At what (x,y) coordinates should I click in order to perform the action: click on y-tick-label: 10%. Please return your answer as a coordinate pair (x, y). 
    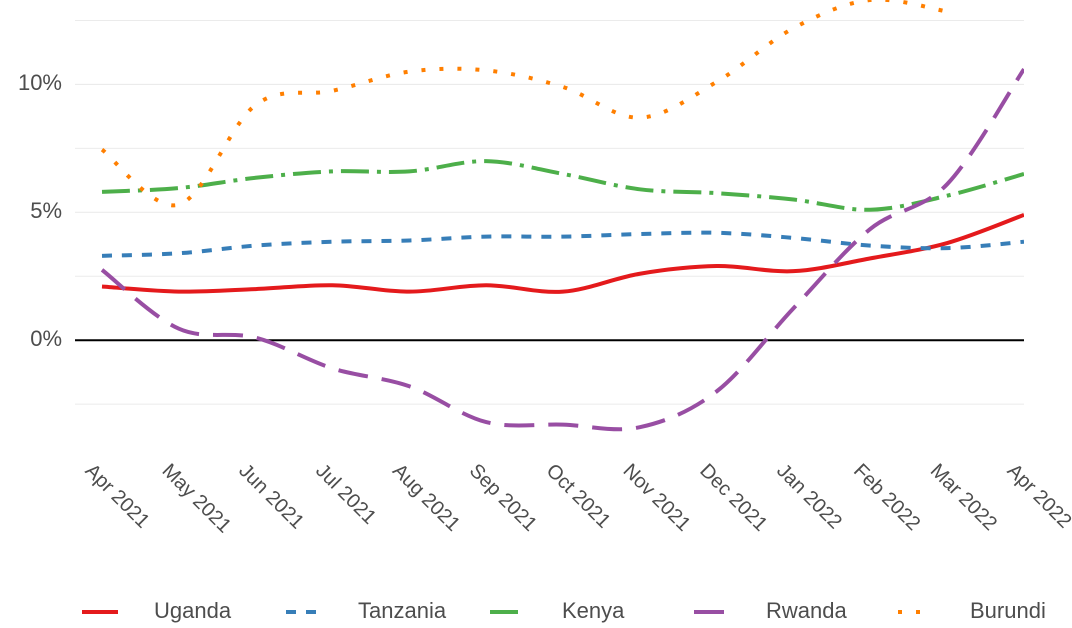
    Looking at the image, I should click on (40, 82).